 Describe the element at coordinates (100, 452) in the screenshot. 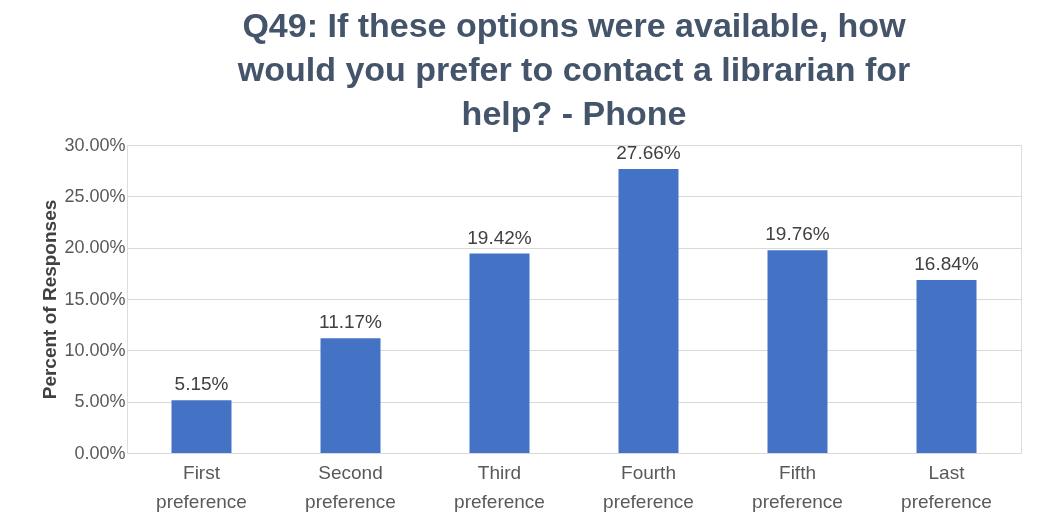

I see `y-tick-label: 0.00%` at that location.